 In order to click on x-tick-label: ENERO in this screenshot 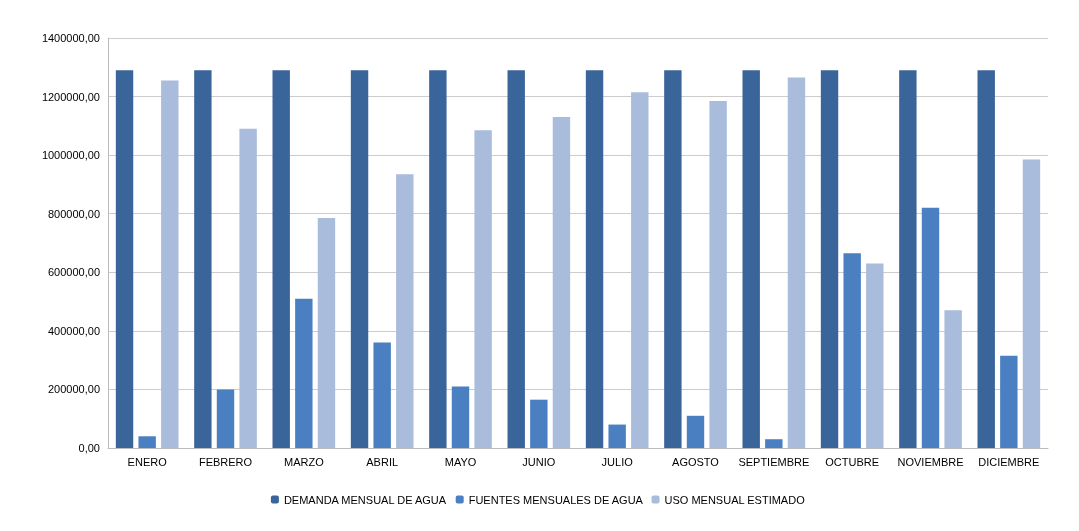, I will do `click(147, 461)`.